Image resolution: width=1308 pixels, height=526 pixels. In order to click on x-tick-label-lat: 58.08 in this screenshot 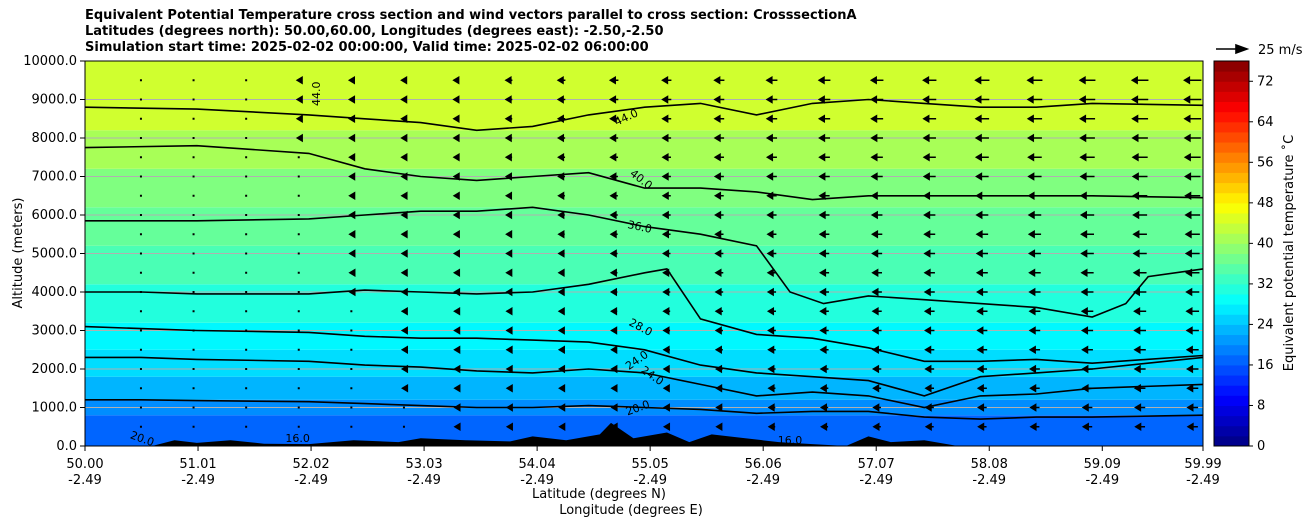, I will do `click(989, 464)`.